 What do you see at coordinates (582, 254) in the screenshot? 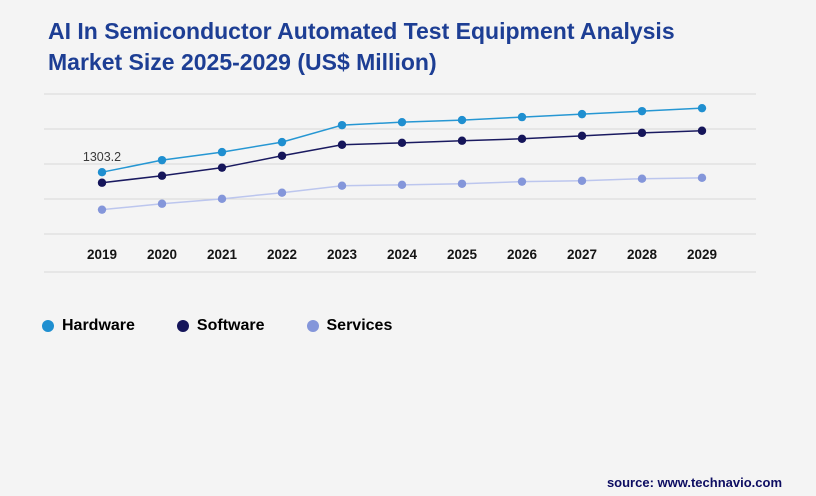
I see `svg-text: 2027` at bounding box center [582, 254].